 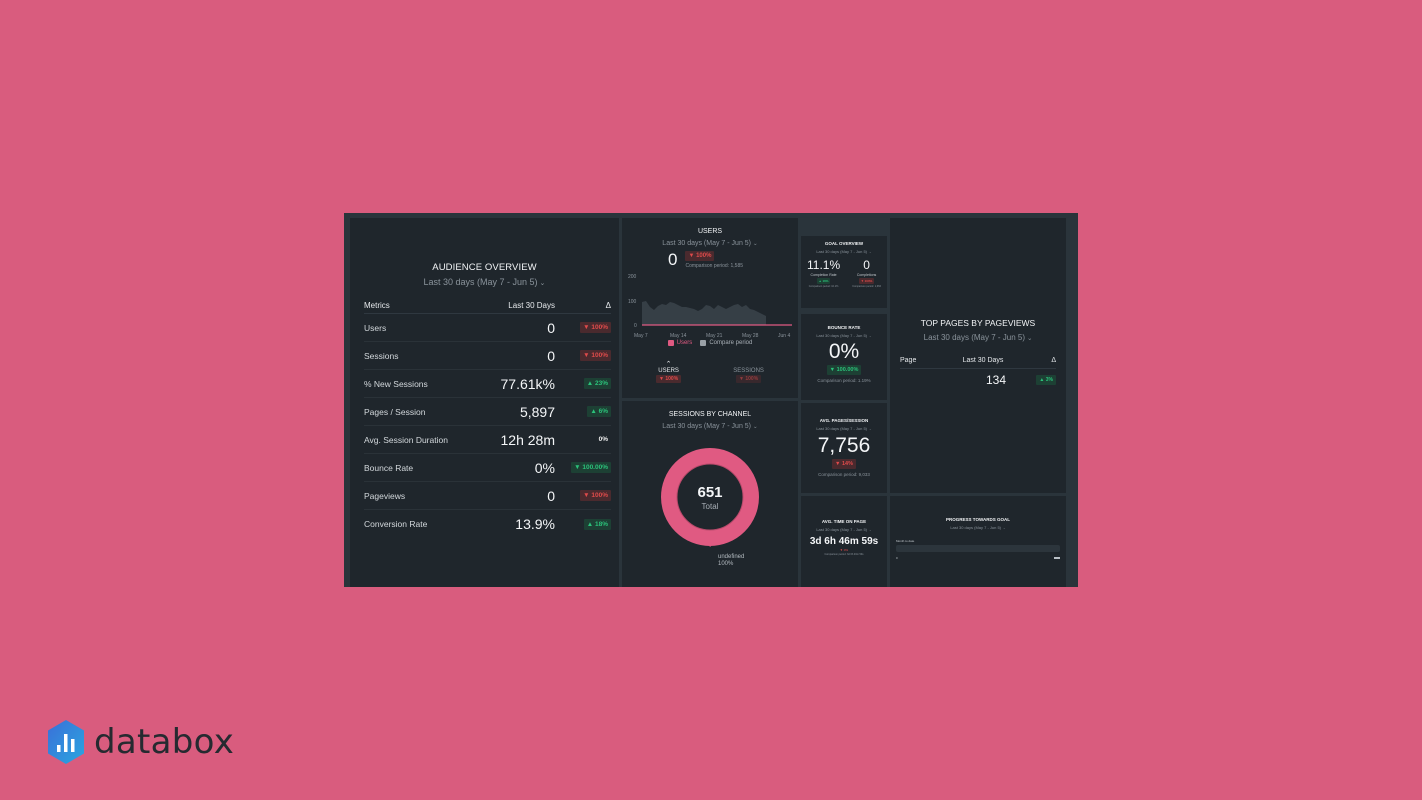 I want to click on row-label: Avg. Session Duration, so click(x=406, y=439).